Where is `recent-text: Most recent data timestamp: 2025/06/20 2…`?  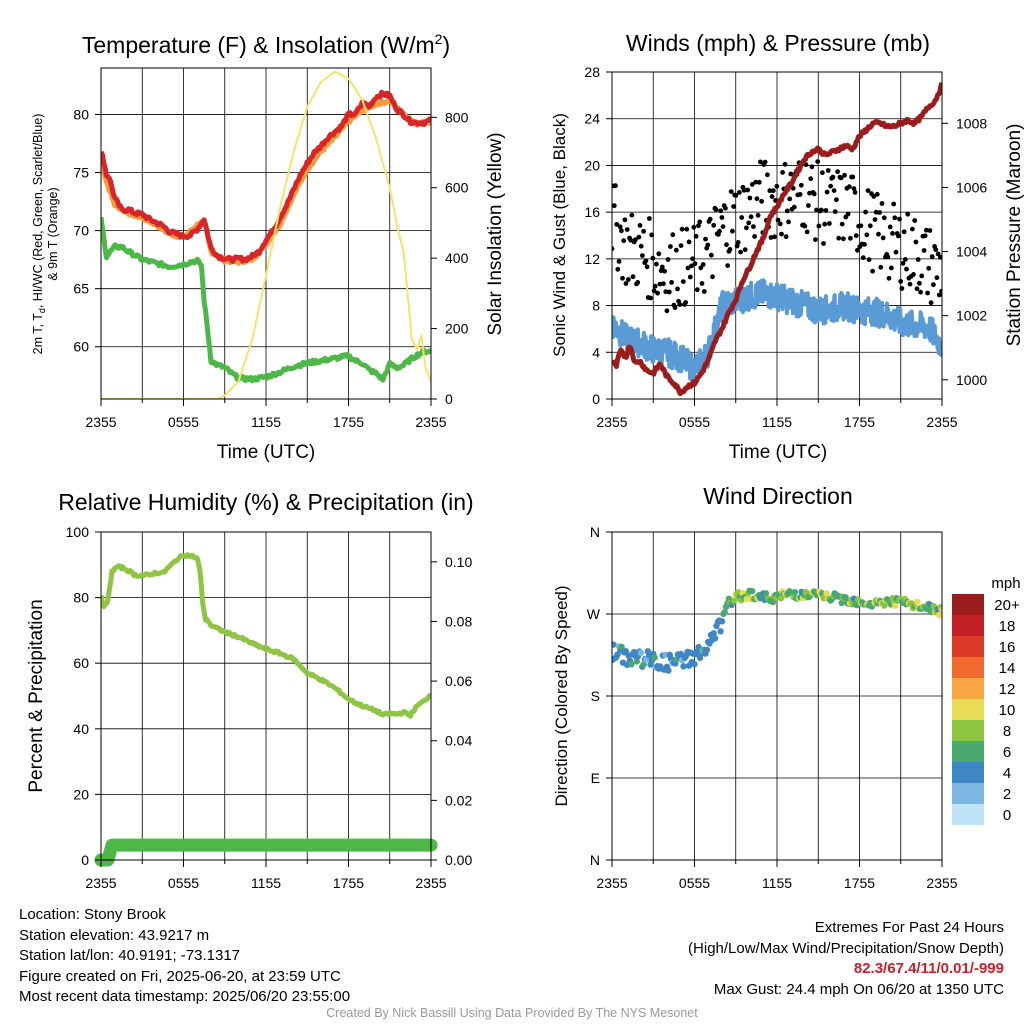
recent-text: Most recent data timestamp: 2025/06/20 2… is located at coordinates (185, 996).